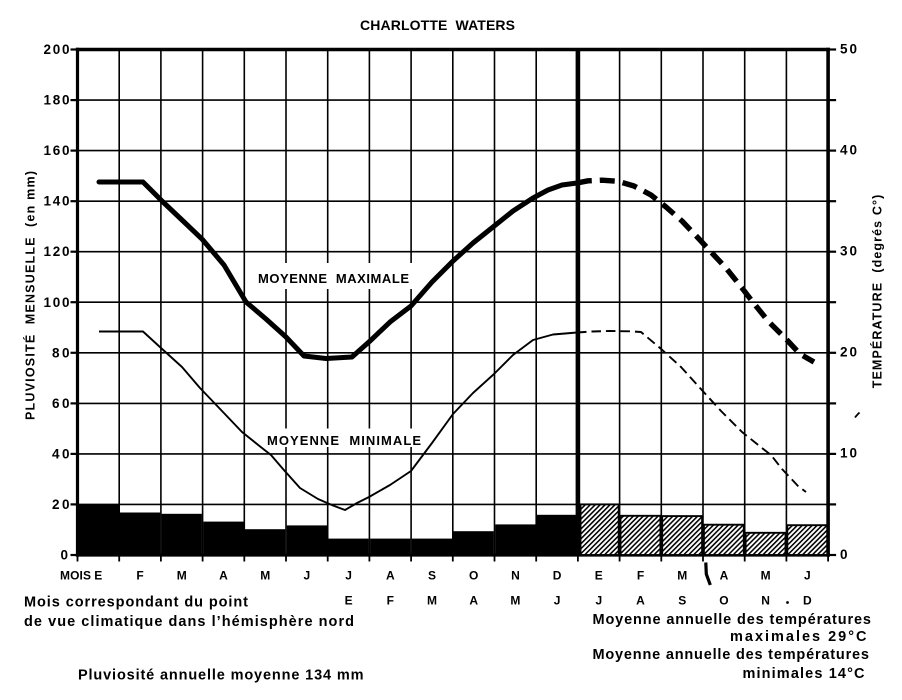 The image size is (902, 700). Describe the element at coordinates (136, 603) in the screenshot. I see `svg-text: Mois correspondant du point` at that location.